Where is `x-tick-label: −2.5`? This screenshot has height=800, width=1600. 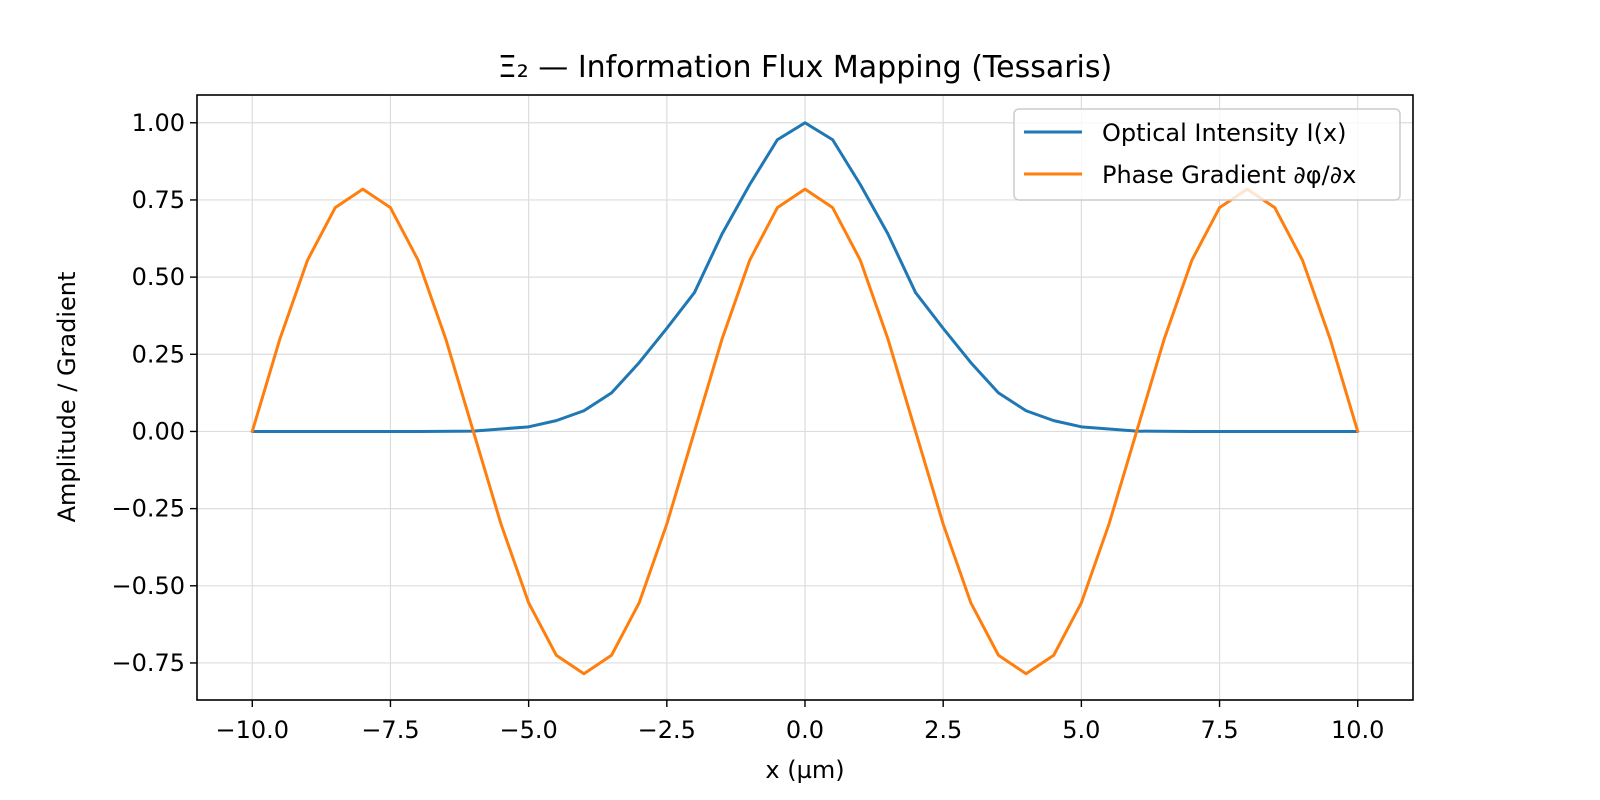 x-tick-label: −2.5 is located at coordinates (667, 730).